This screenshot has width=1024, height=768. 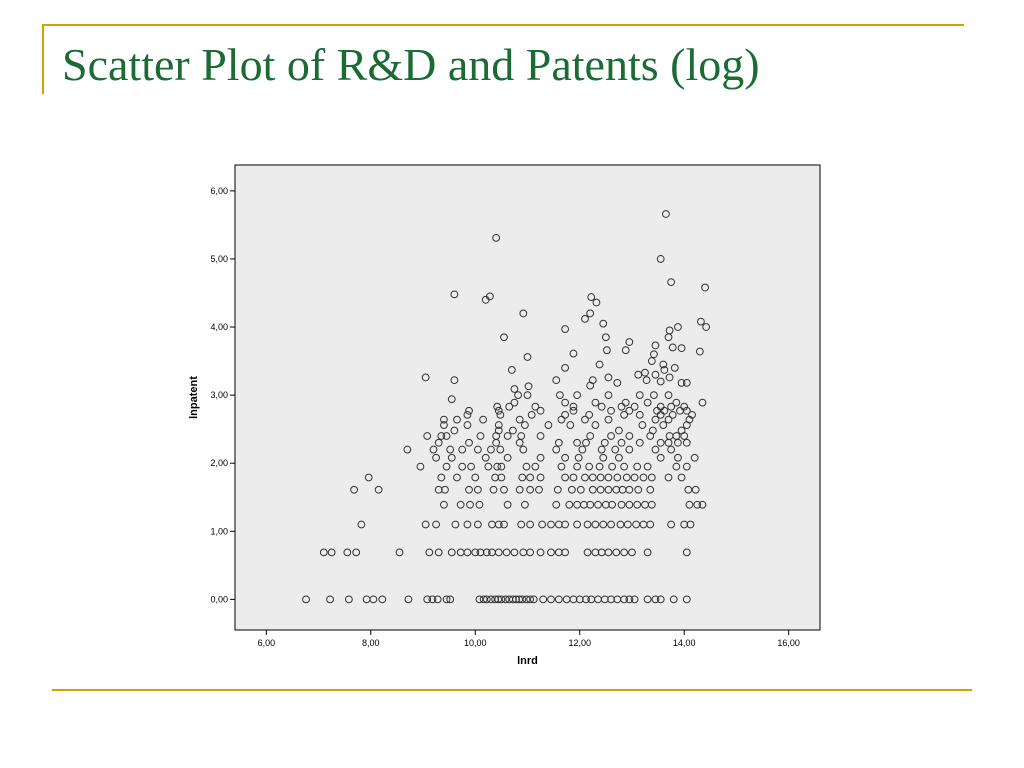 I want to click on x-axis-title: lnrd, so click(x=527, y=661).